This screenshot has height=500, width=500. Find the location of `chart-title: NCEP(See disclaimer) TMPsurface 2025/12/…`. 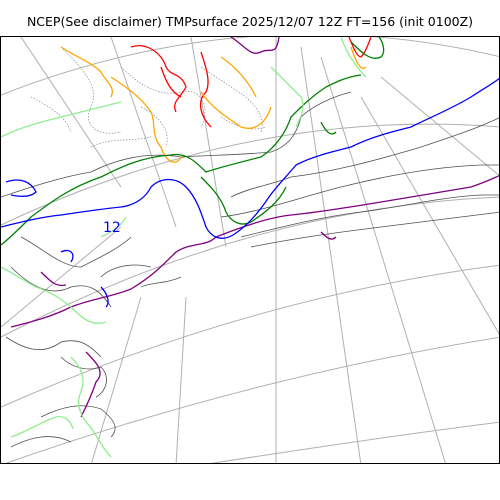

chart-title: NCEP(See disclaimer) TMPsurface 2025/12/… is located at coordinates (250, 21).